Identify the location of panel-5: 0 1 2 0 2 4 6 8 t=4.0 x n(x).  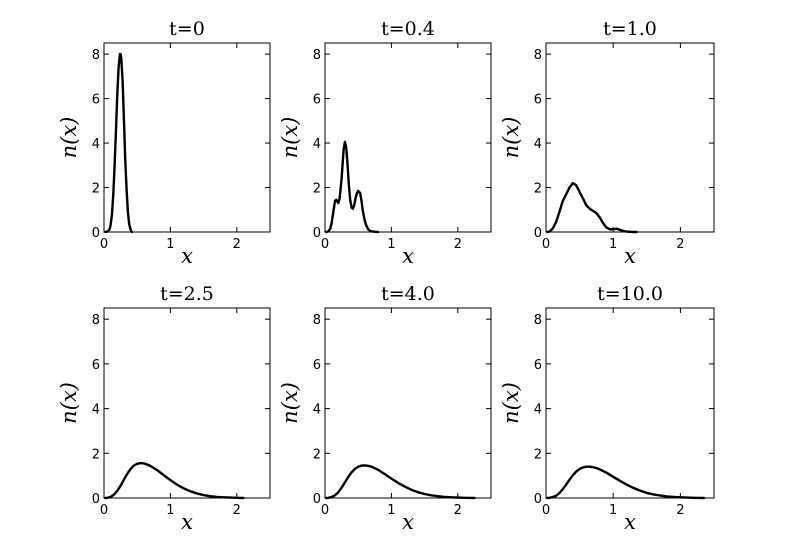
(385, 408).